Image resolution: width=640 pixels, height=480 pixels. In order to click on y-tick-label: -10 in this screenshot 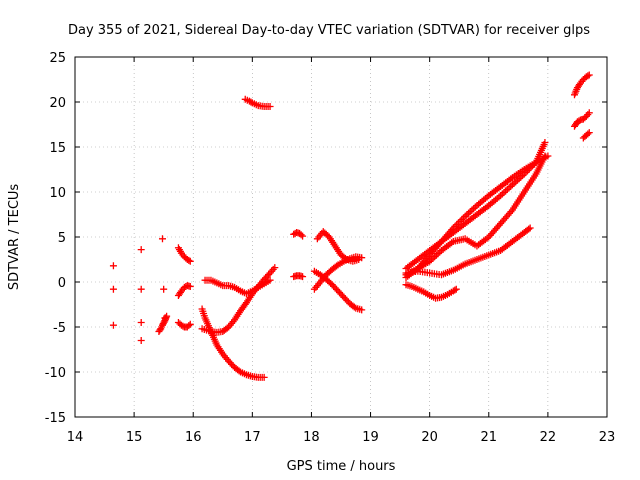, I will do `click(55, 373)`.